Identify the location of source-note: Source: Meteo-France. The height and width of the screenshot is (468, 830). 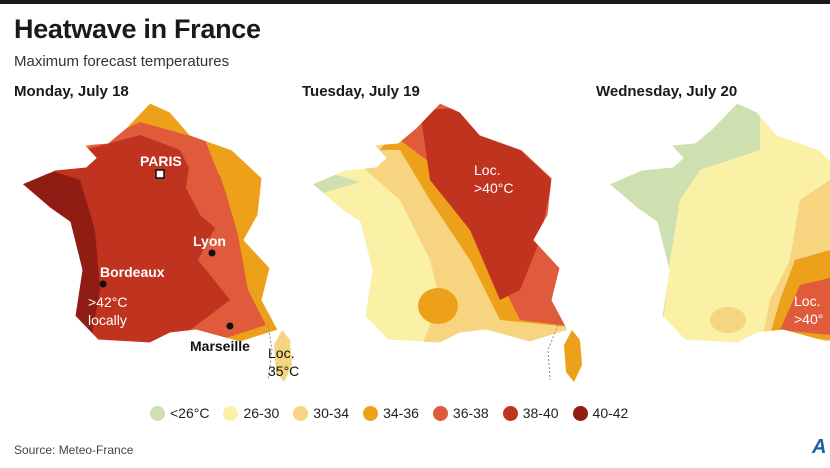
(74, 450).